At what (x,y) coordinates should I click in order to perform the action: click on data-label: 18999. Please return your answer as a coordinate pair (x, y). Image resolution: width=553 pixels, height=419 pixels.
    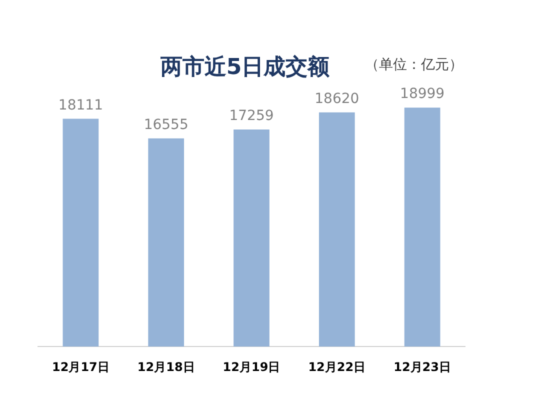
    Looking at the image, I should click on (422, 94).